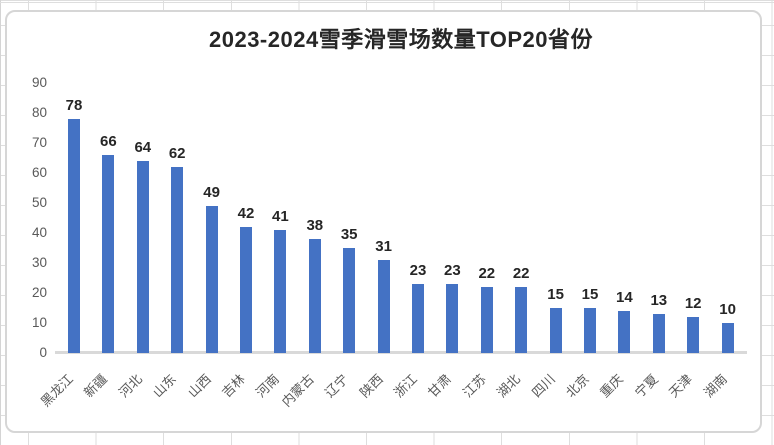 This screenshot has width=774, height=445. What do you see at coordinates (681, 386) in the screenshot?
I see `x-tick-label: 天津` at bounding box center [681, 386].